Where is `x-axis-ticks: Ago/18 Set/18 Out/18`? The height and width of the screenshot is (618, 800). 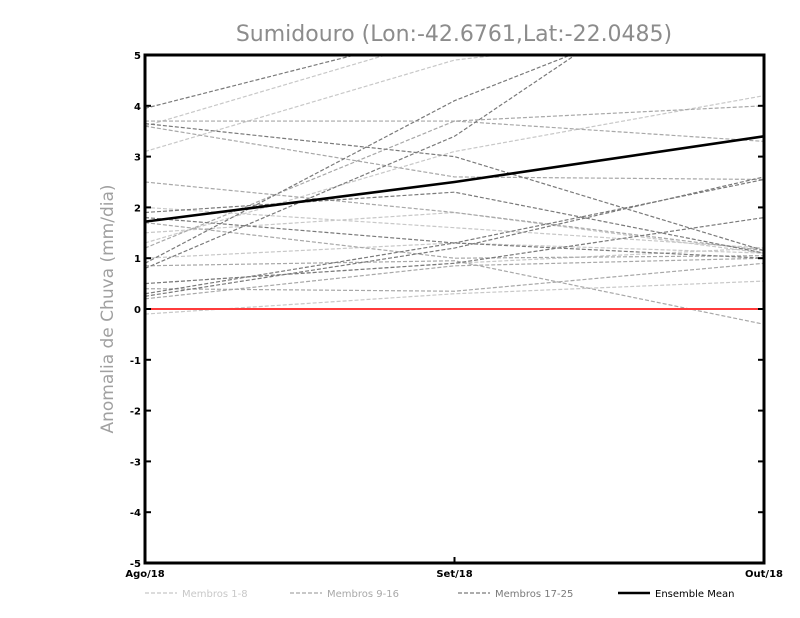
x-axis-ticks: Ago/18 Set/18 Out/18 is located at coordinates (454, 568).